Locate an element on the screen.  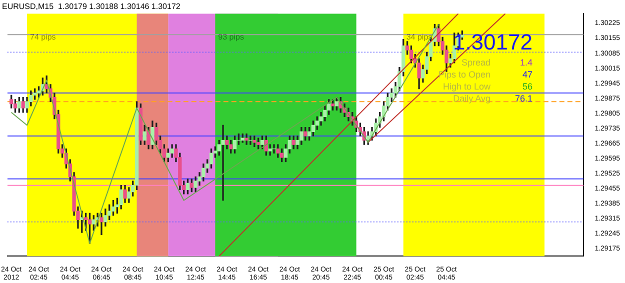
annotation: 1.4 is located at coordinates (526, 63).